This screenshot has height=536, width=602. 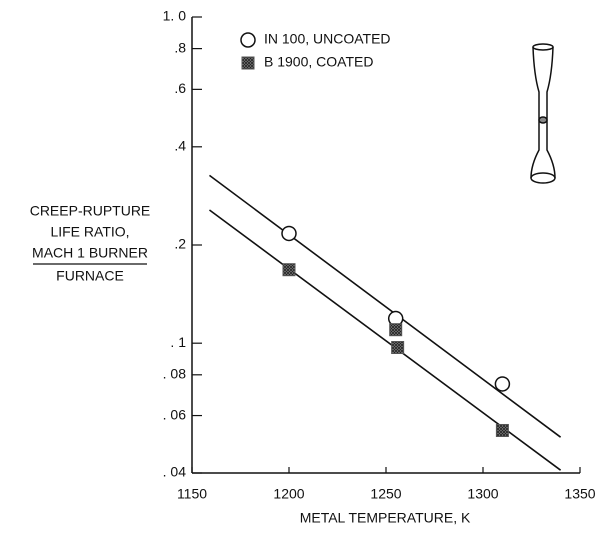 What do you see at coordinates (288, 494) in the screenshot?
I see `x-tick-label: 1200` at bounding box center [288, 494].